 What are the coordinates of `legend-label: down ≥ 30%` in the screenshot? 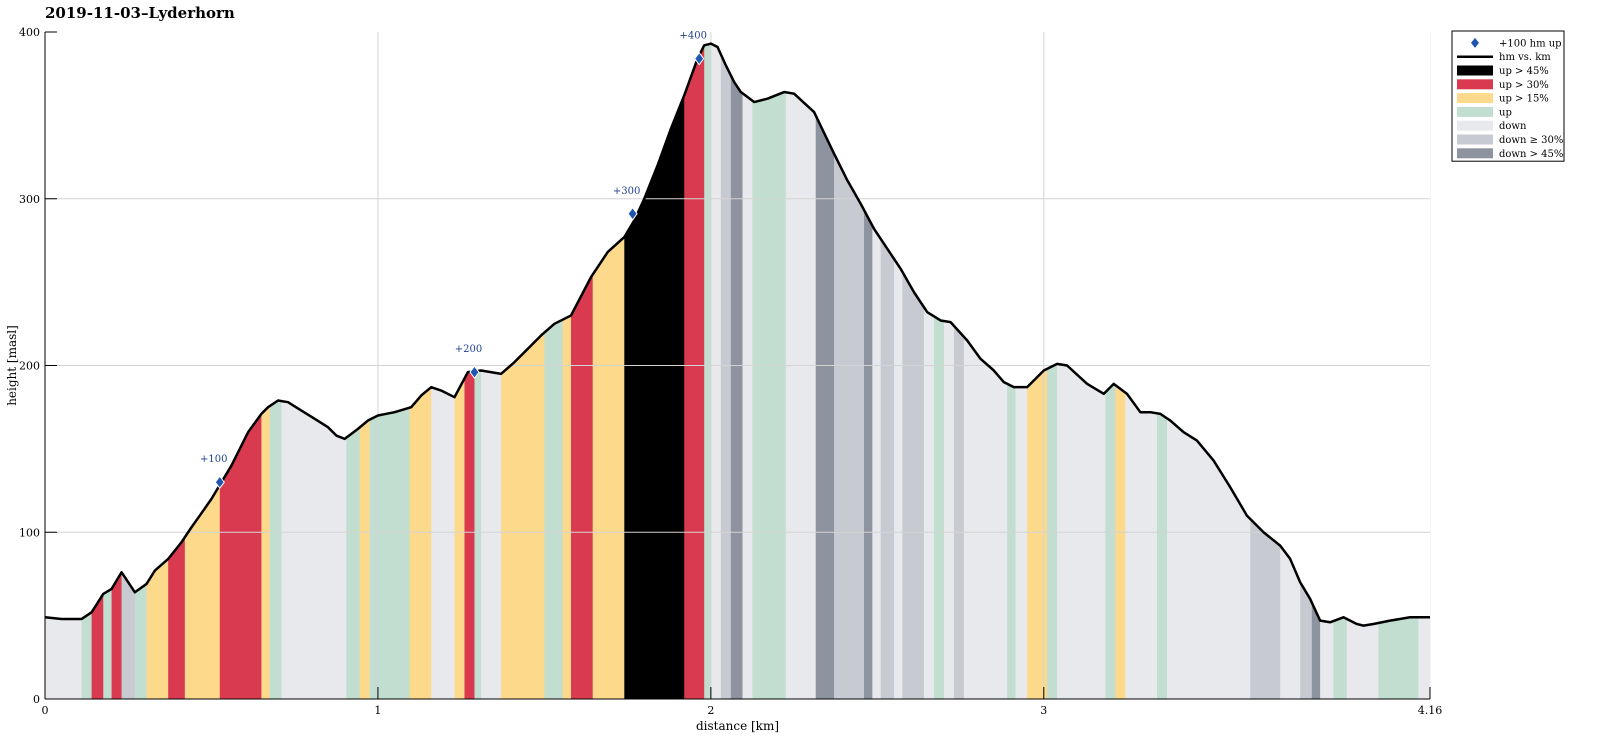 It's located at (1531, 140).